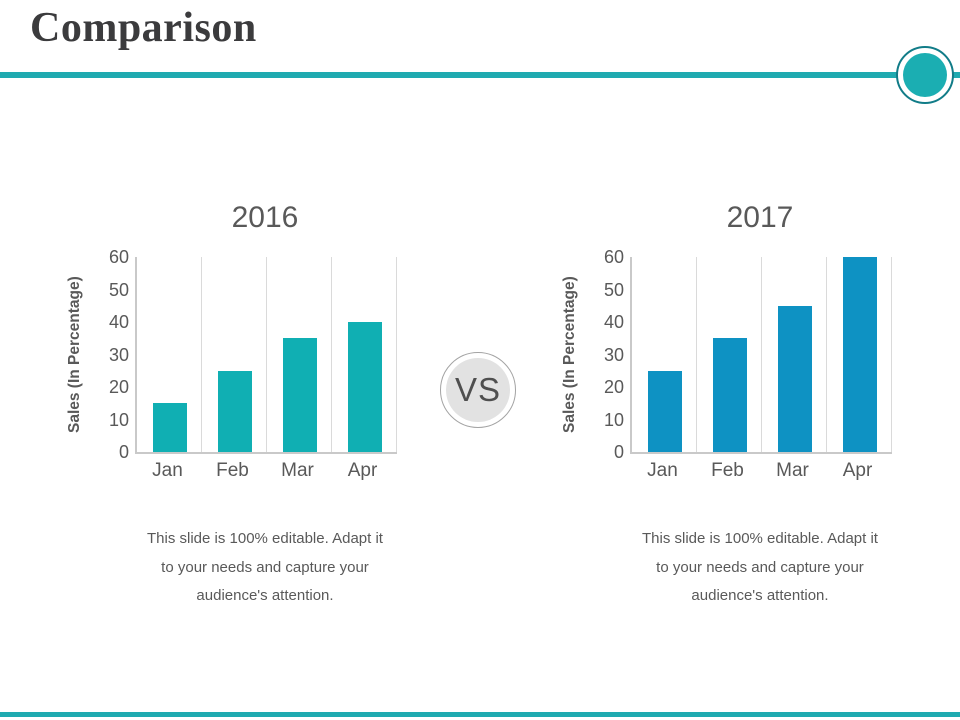  What do you see at coordinates (143, 28) in the screenshot?
I see `slide-title: Comparison` at bounding box center [143, 28].